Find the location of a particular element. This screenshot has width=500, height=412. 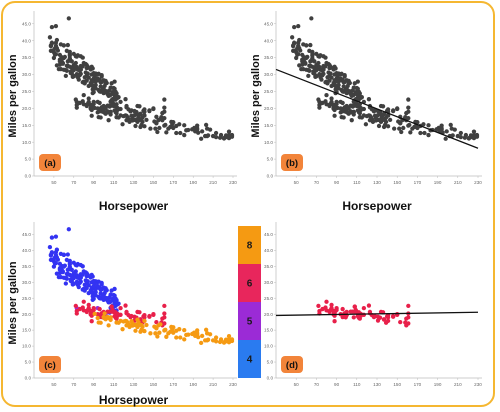

legend-label-4: 4 is located at coordinates (250, 360).